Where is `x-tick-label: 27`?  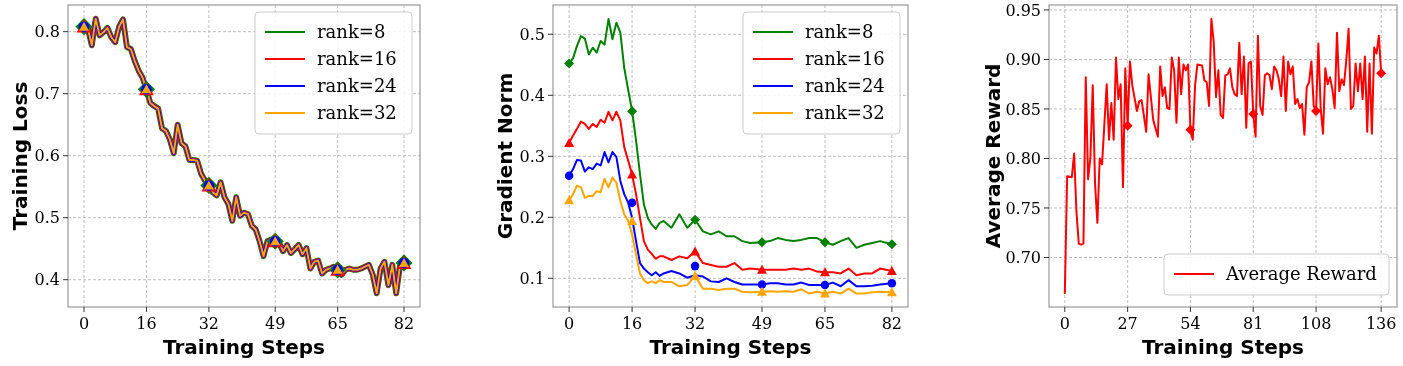 x-tick-label: 27 is located at coordinates (1127, 323).